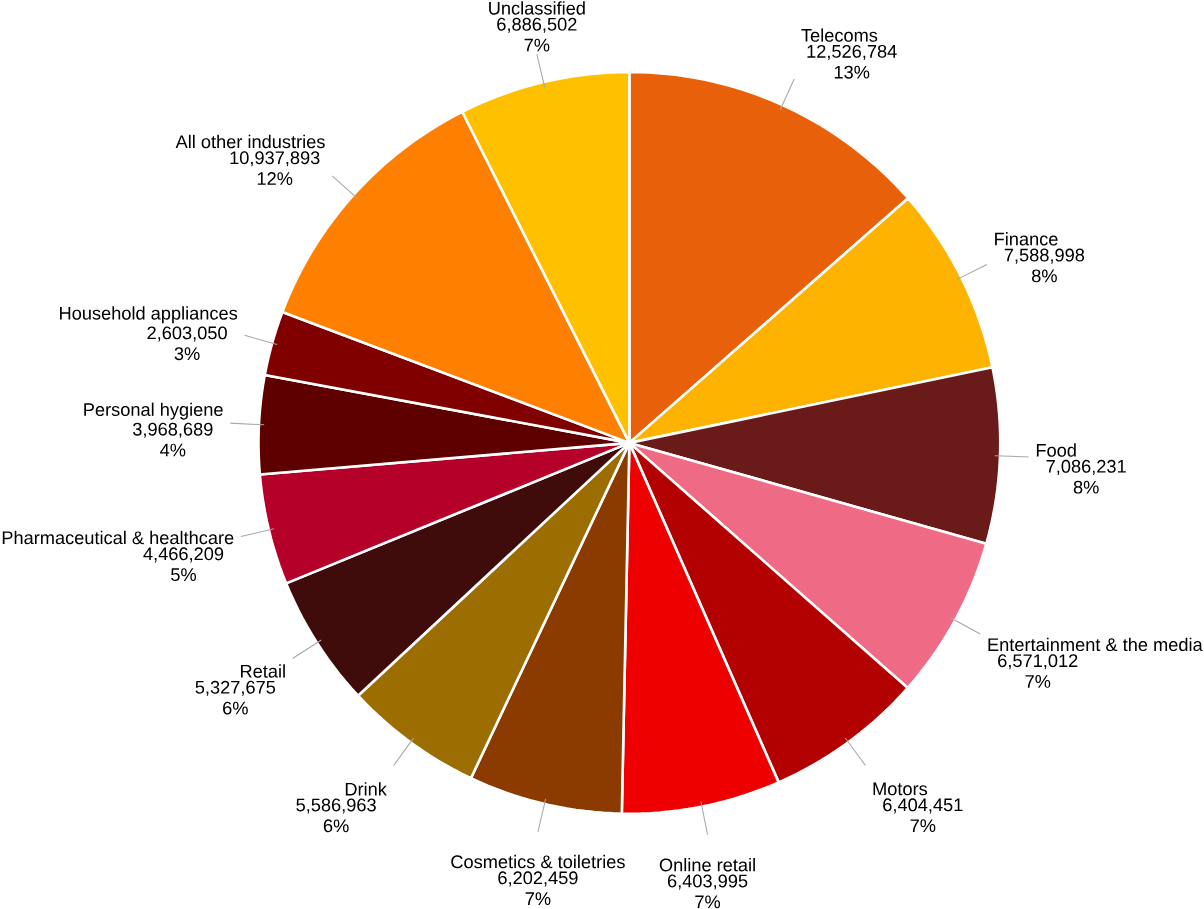 Image resolution: width=1204 pixels, height=909 pixels. What do you see at coordinates (187, 343) in the screenshot?
I see `data-label: 2,603,050 3%` at bounding box center [187, 343].